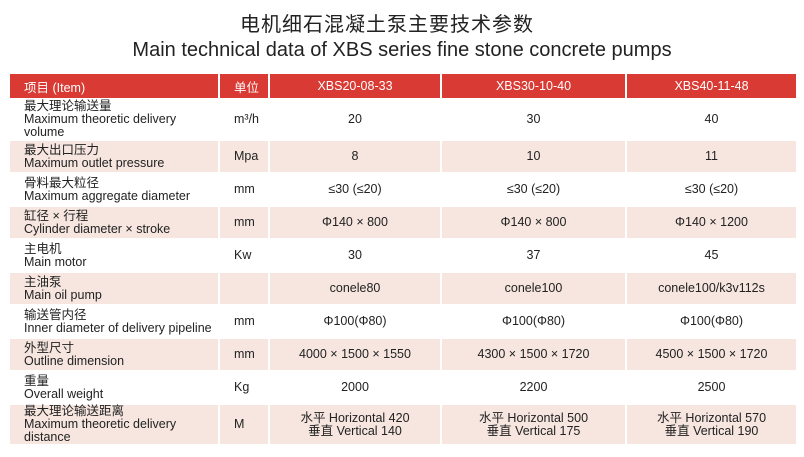  I want to click on cell-line: 主电机, so click(43, 248).